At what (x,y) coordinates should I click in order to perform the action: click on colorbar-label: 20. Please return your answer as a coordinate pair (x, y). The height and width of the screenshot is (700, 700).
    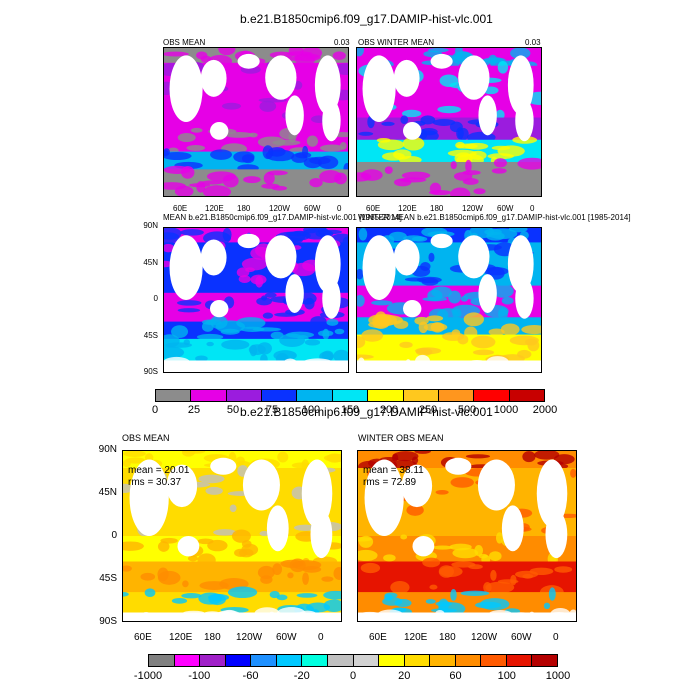
    Looking at the image, I should click on (404, 676).